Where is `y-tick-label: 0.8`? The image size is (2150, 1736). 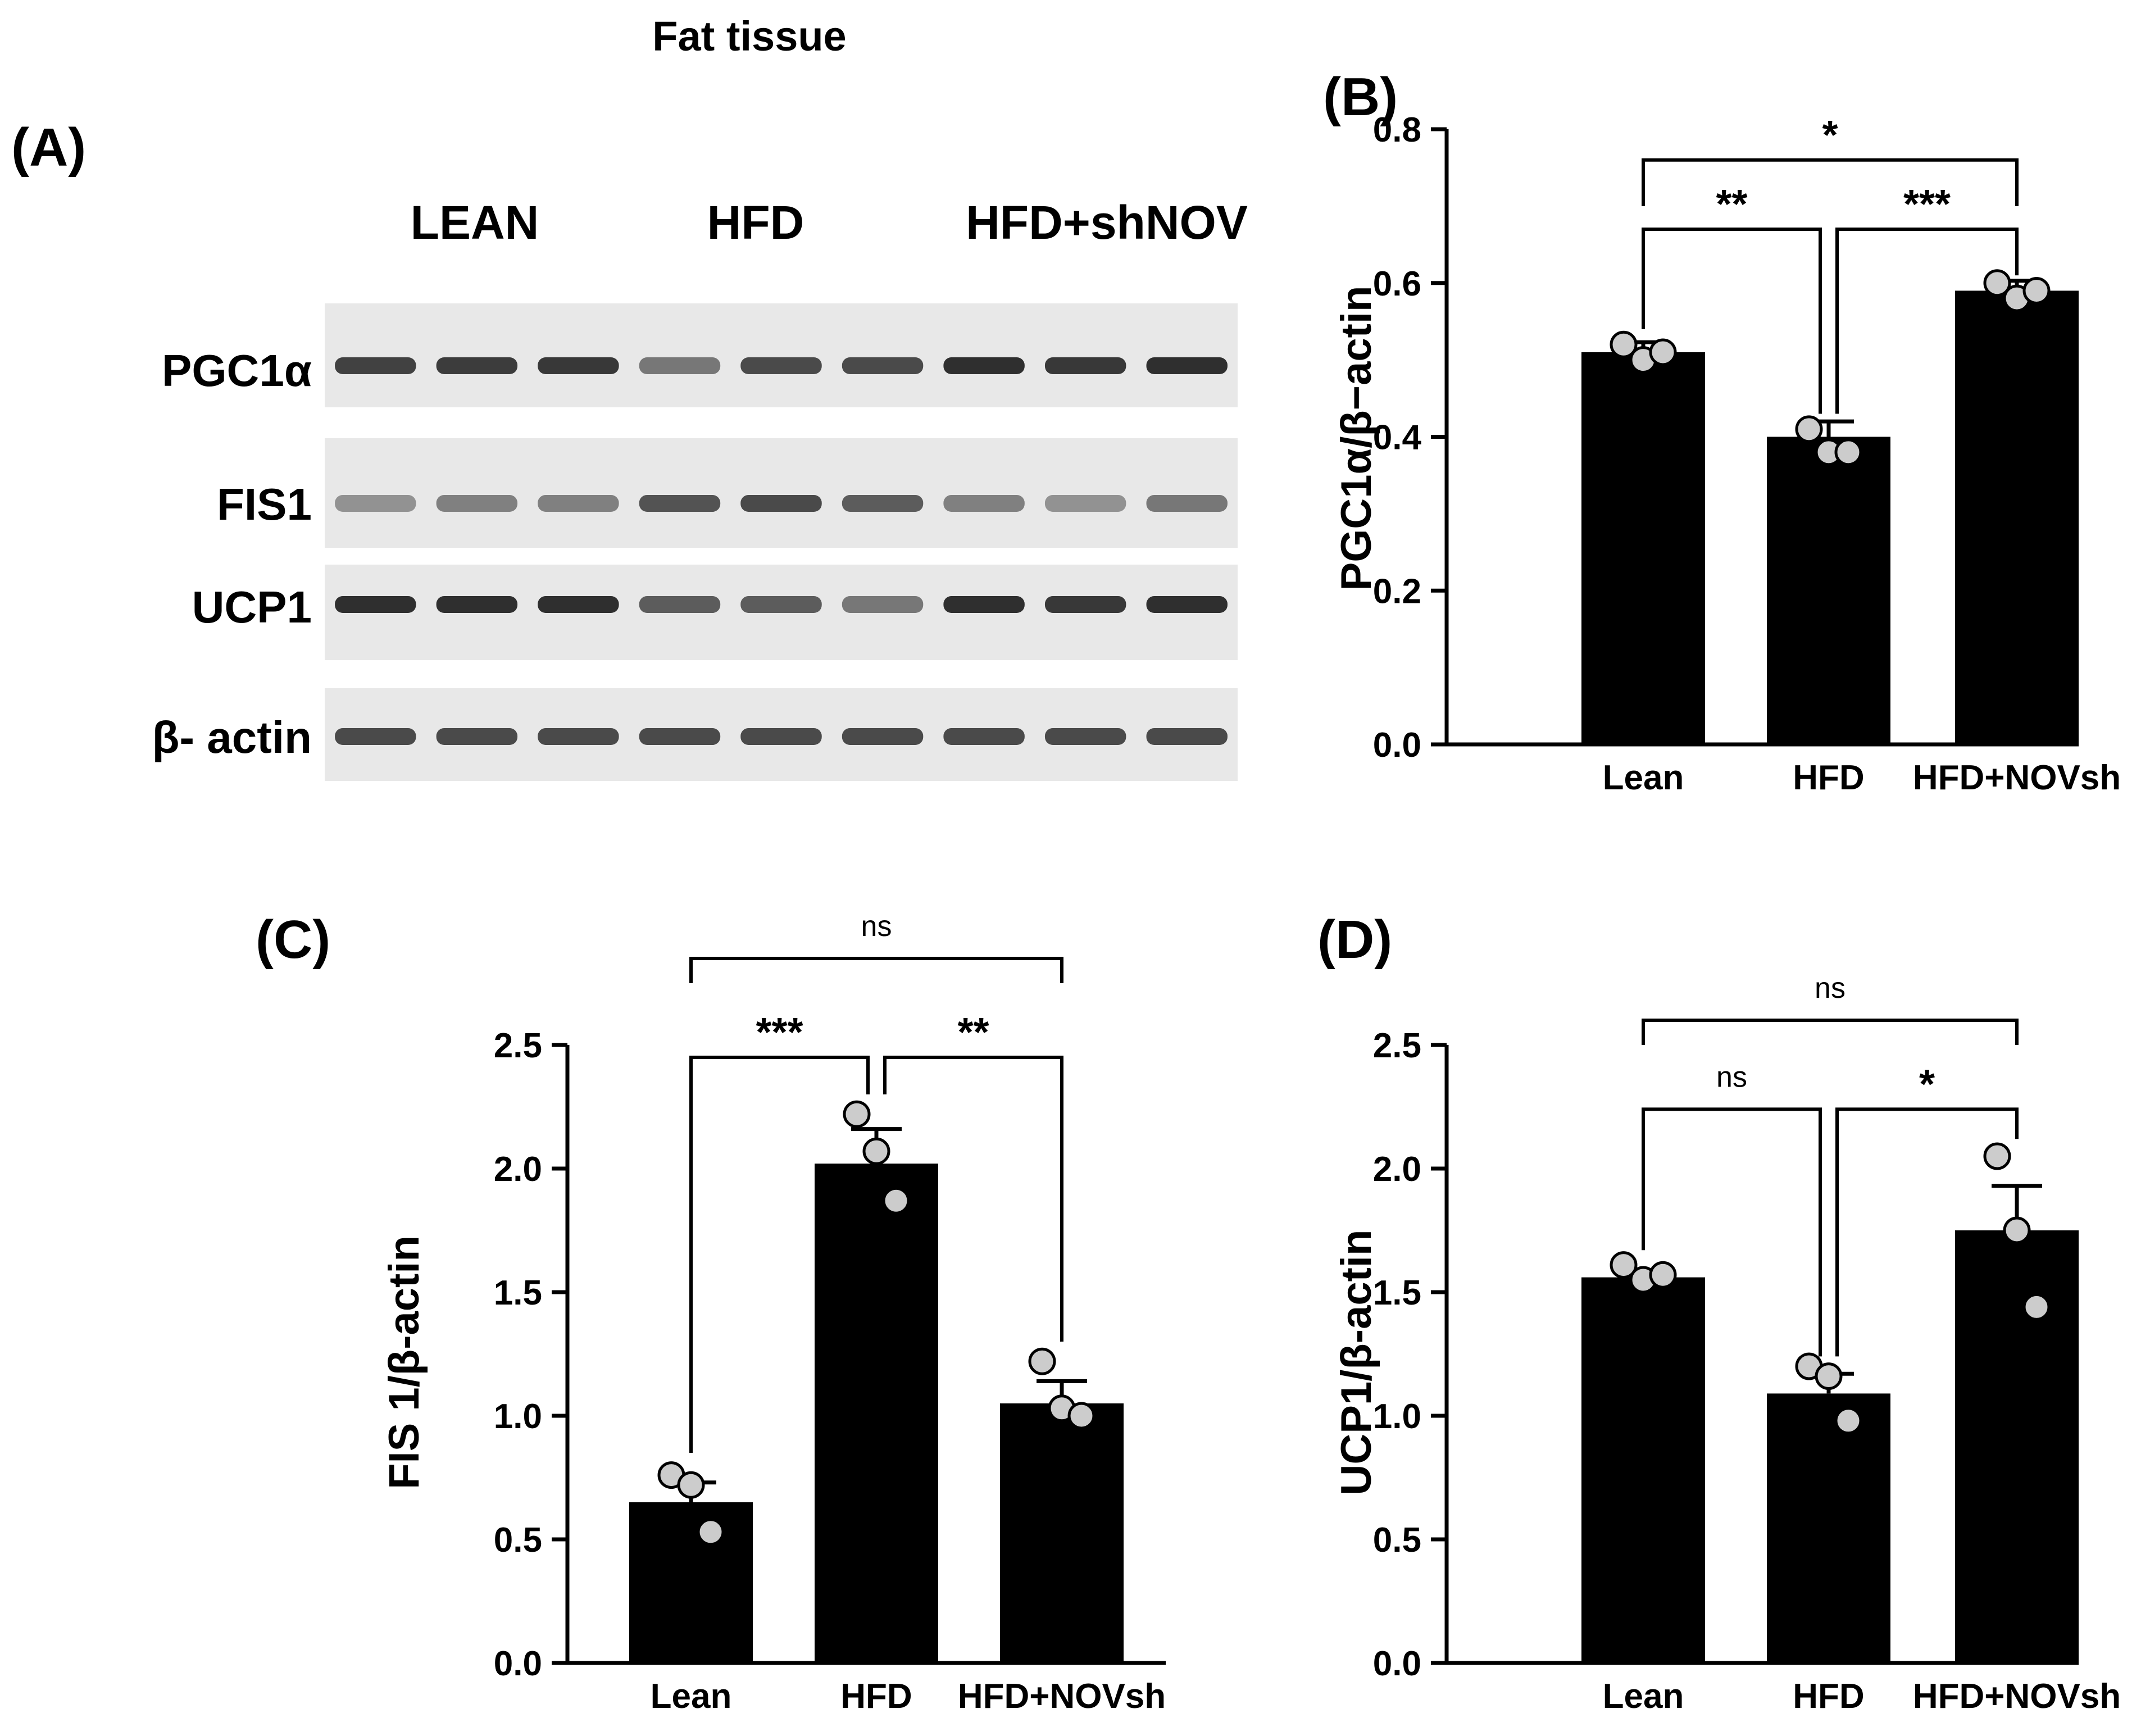
y-tick-label: 0.8 is located at coordinates (1397, 130).